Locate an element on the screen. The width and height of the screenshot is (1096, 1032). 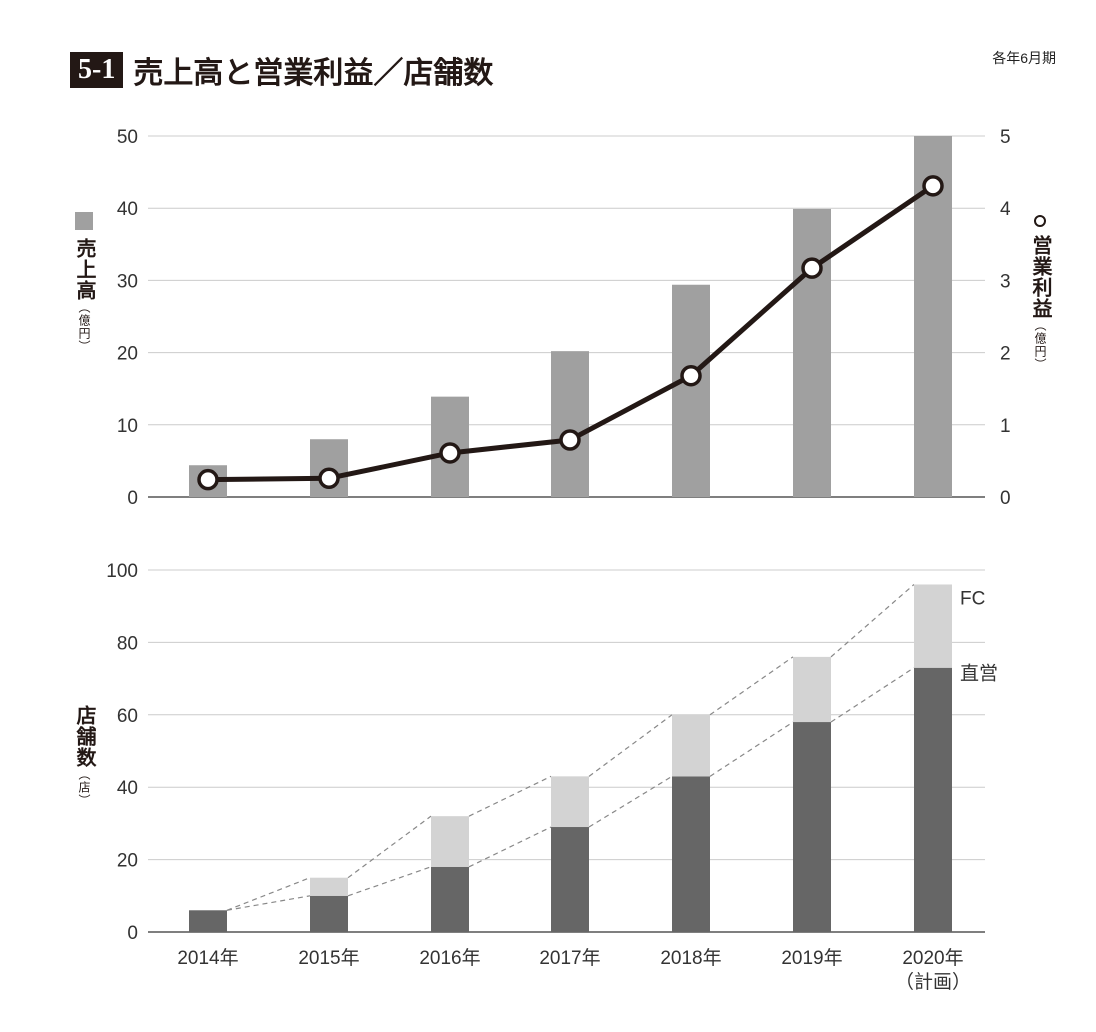
left-tick-label: 40 is located at coordinates (127, 209).